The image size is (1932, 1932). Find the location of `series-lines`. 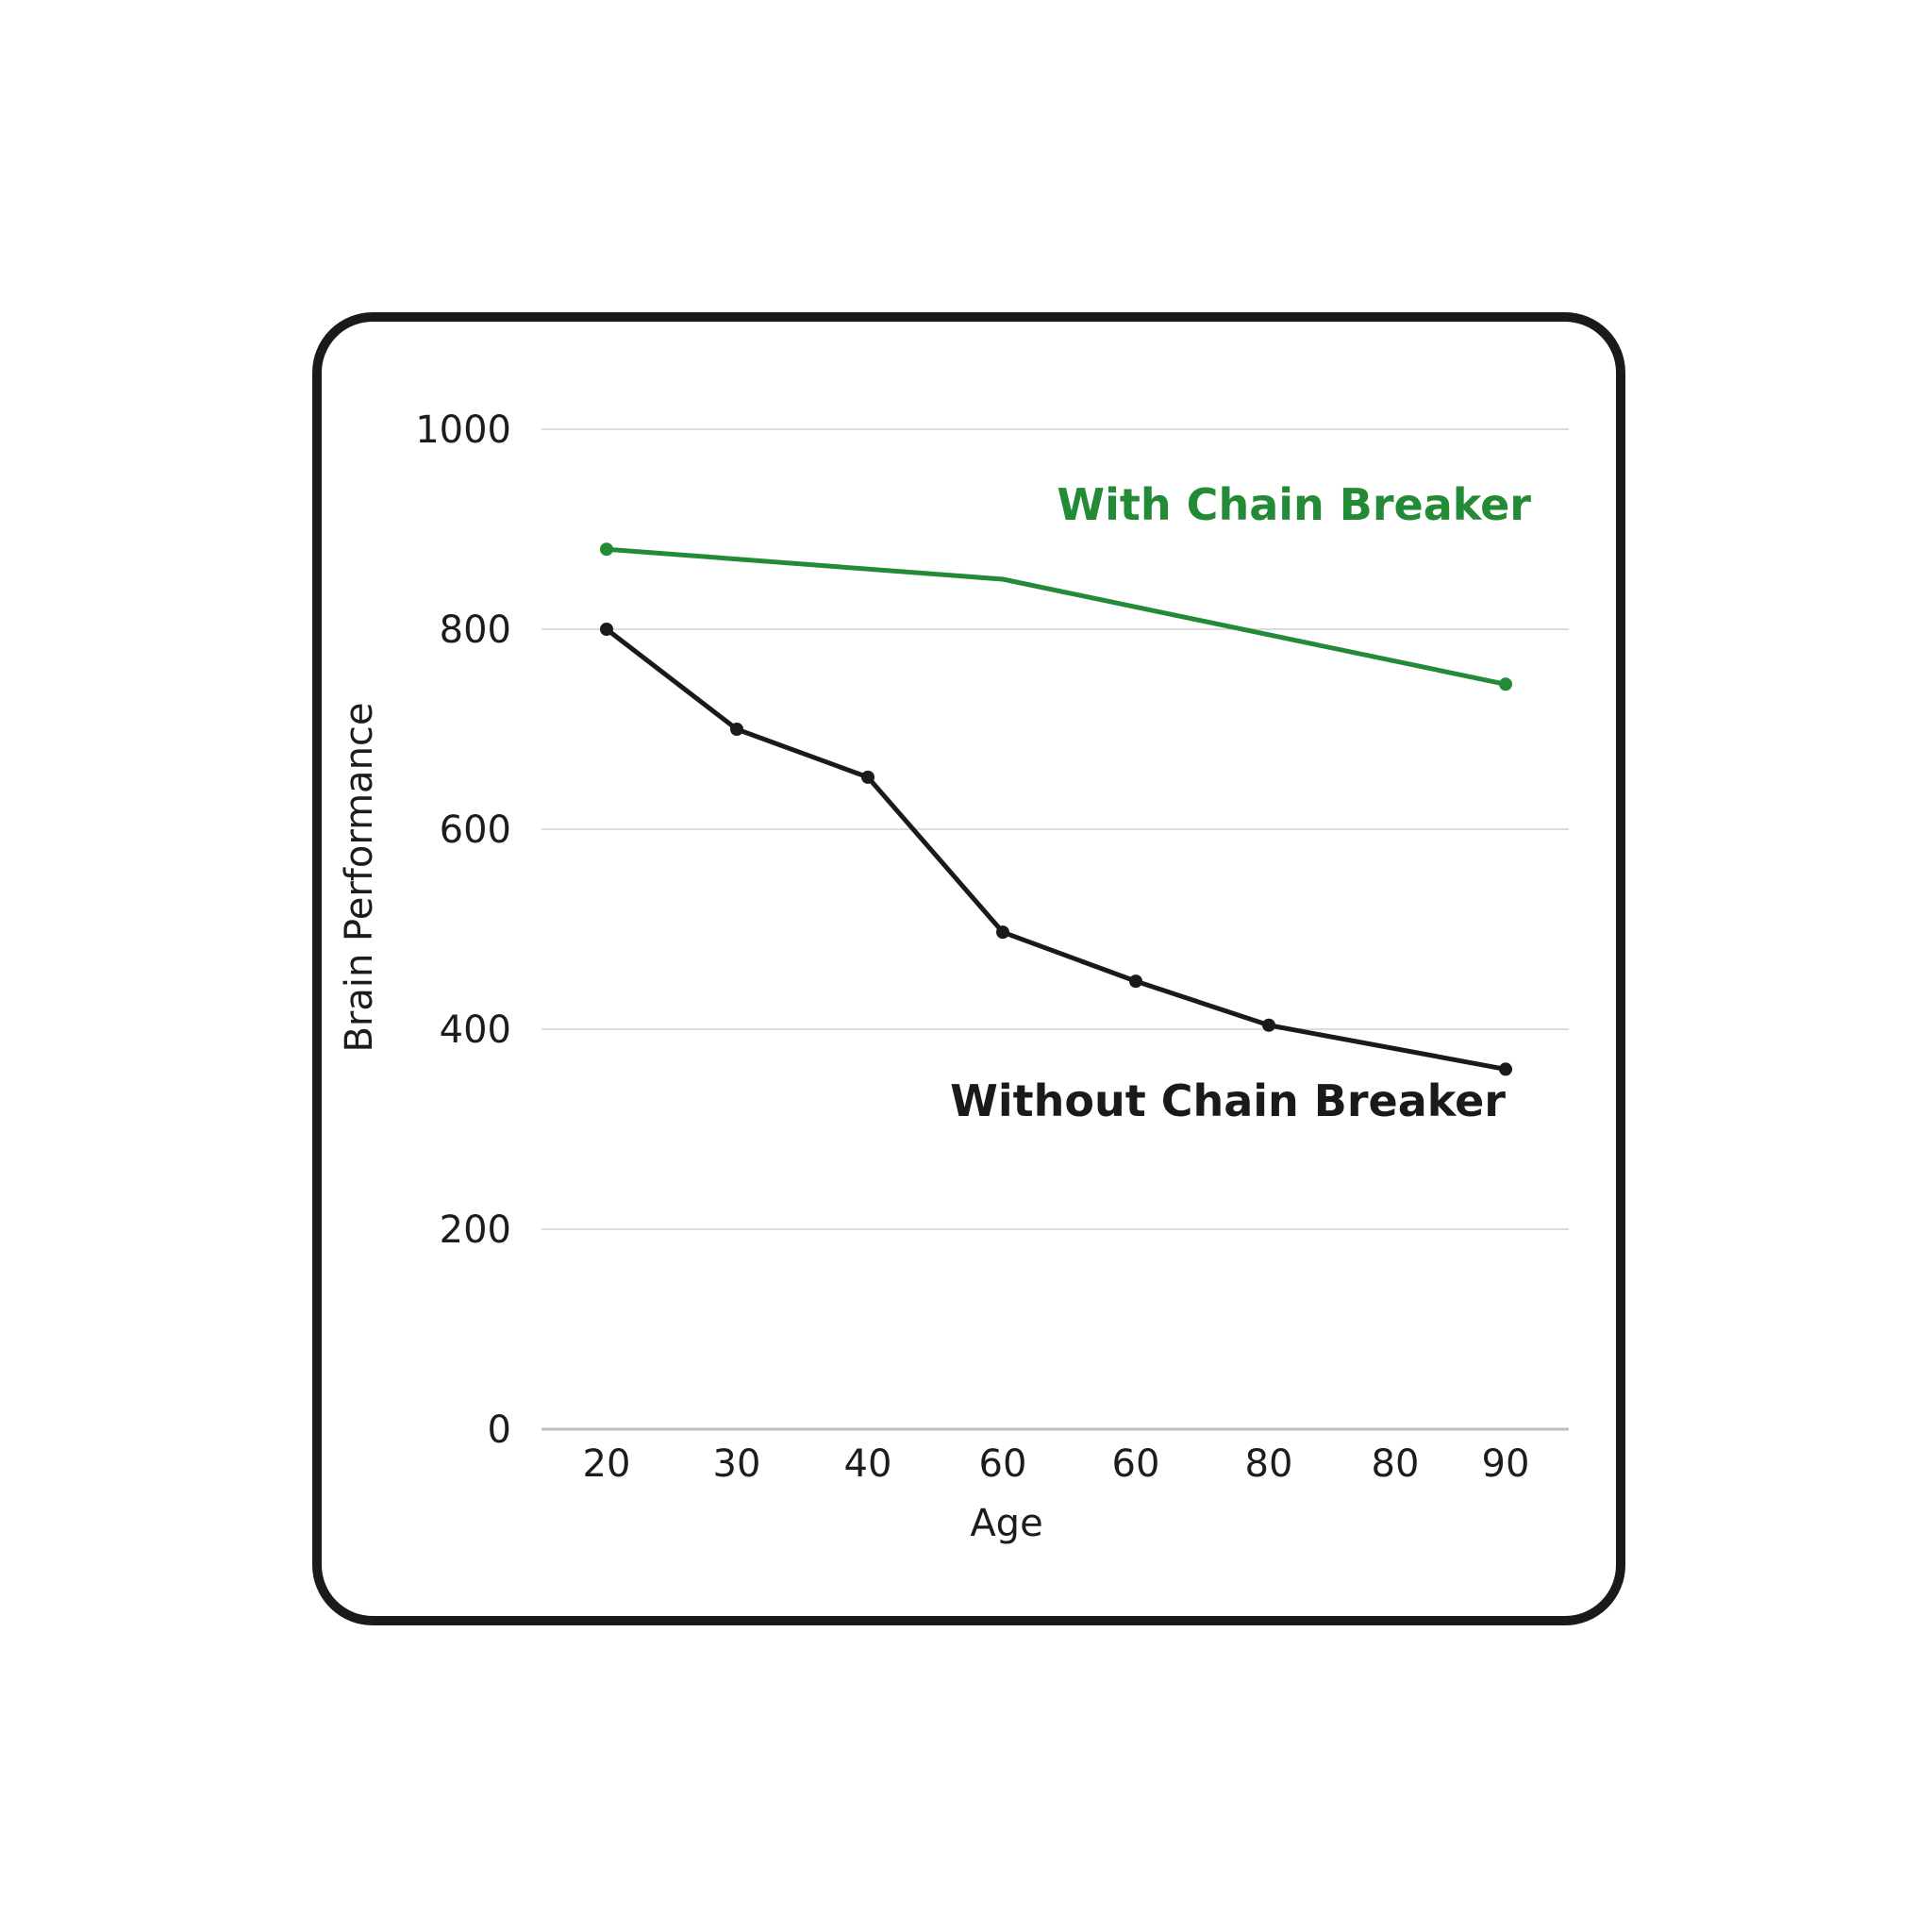

series-lines is located at coordinates (1056, 809).